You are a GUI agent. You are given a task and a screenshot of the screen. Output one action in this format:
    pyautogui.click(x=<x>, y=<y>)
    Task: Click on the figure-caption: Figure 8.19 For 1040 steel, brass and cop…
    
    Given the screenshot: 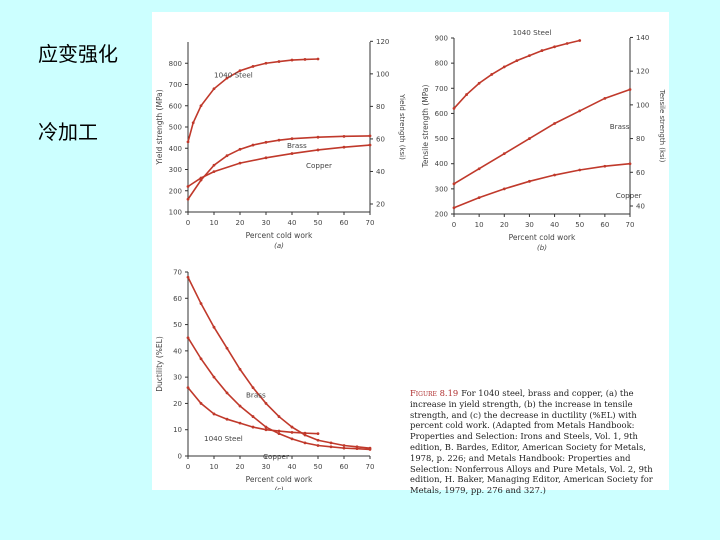 What is the action you would take?
    pyautogui.click(x=537, y=442)
    